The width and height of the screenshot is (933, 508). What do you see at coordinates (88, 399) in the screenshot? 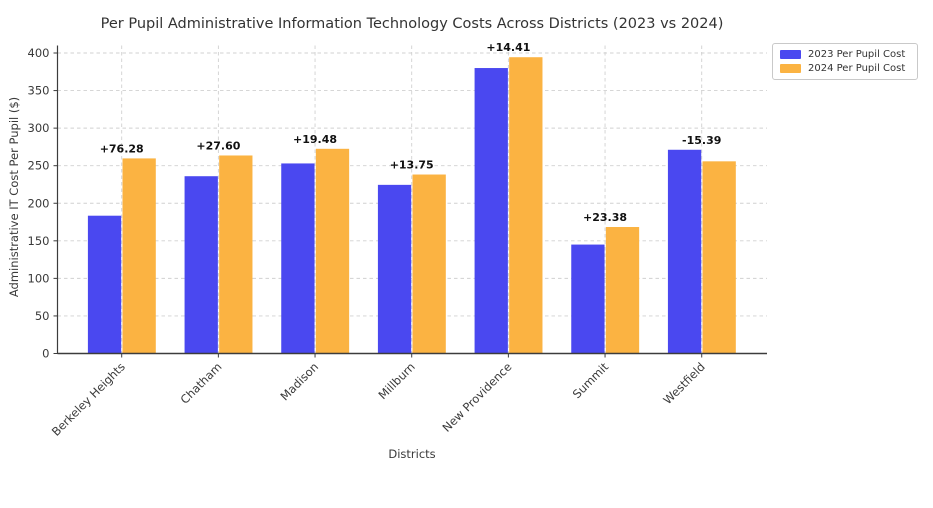
I see `x-tick-label-berkeley-heights: Berkeley Heights` at bounding box center [88, 399].